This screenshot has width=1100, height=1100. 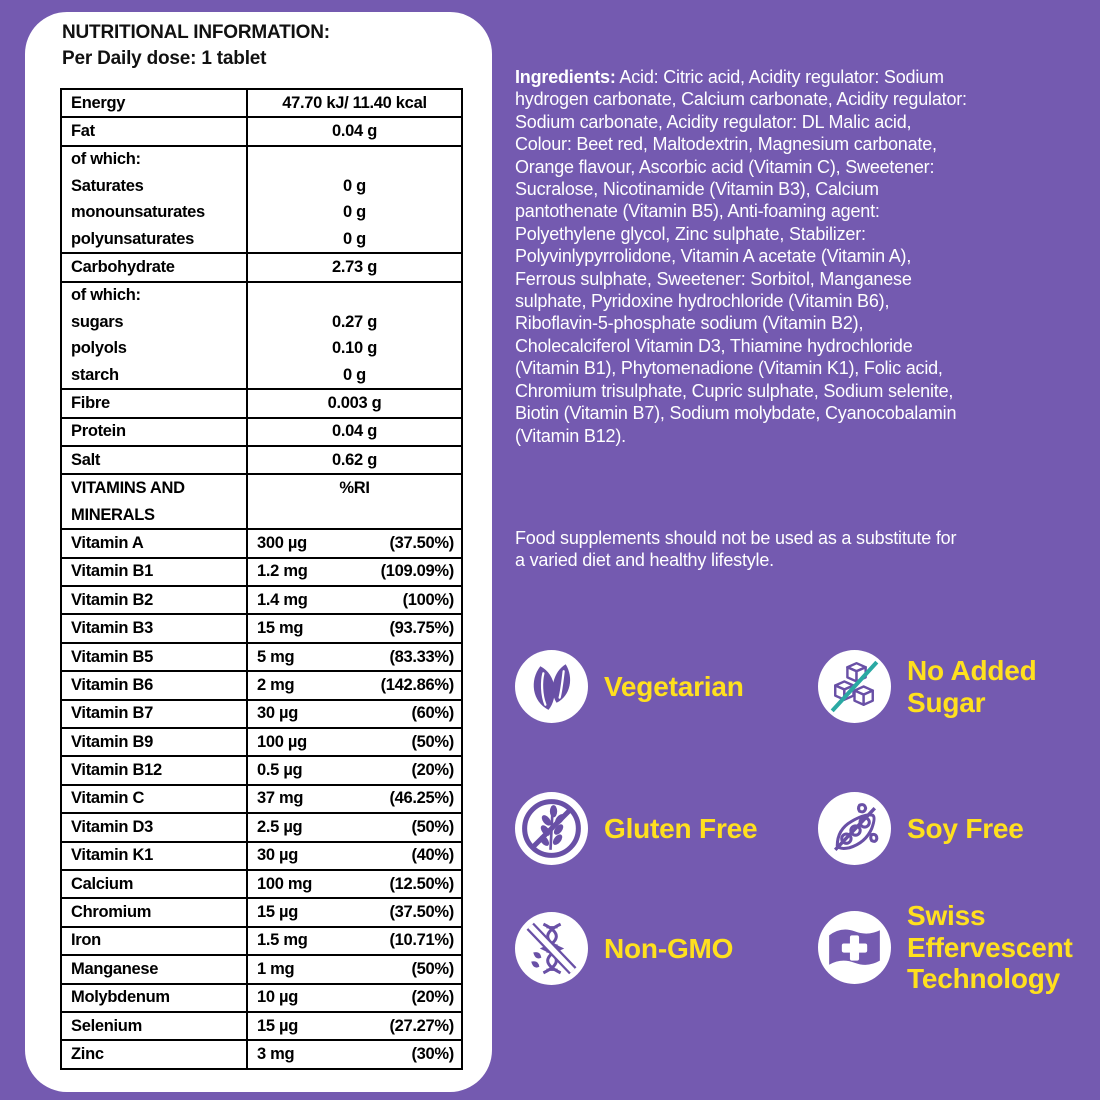 What do you see at coordinates (432, 855) in the screenshot?
I see `nutrient-ri: (40%)` at bounding box center [432, 855].